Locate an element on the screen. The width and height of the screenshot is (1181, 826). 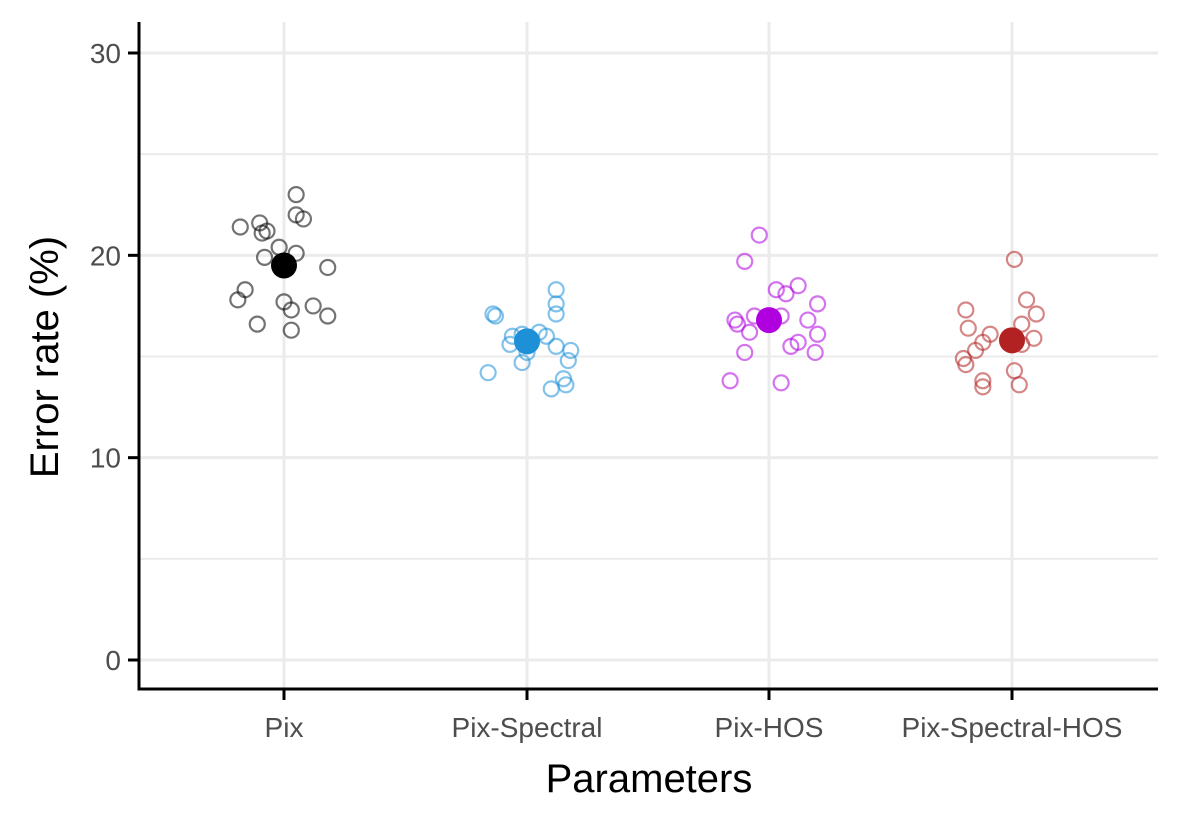
x-tick-label: Pix-Spectral-HOS is located at coordinates (1012, 727).